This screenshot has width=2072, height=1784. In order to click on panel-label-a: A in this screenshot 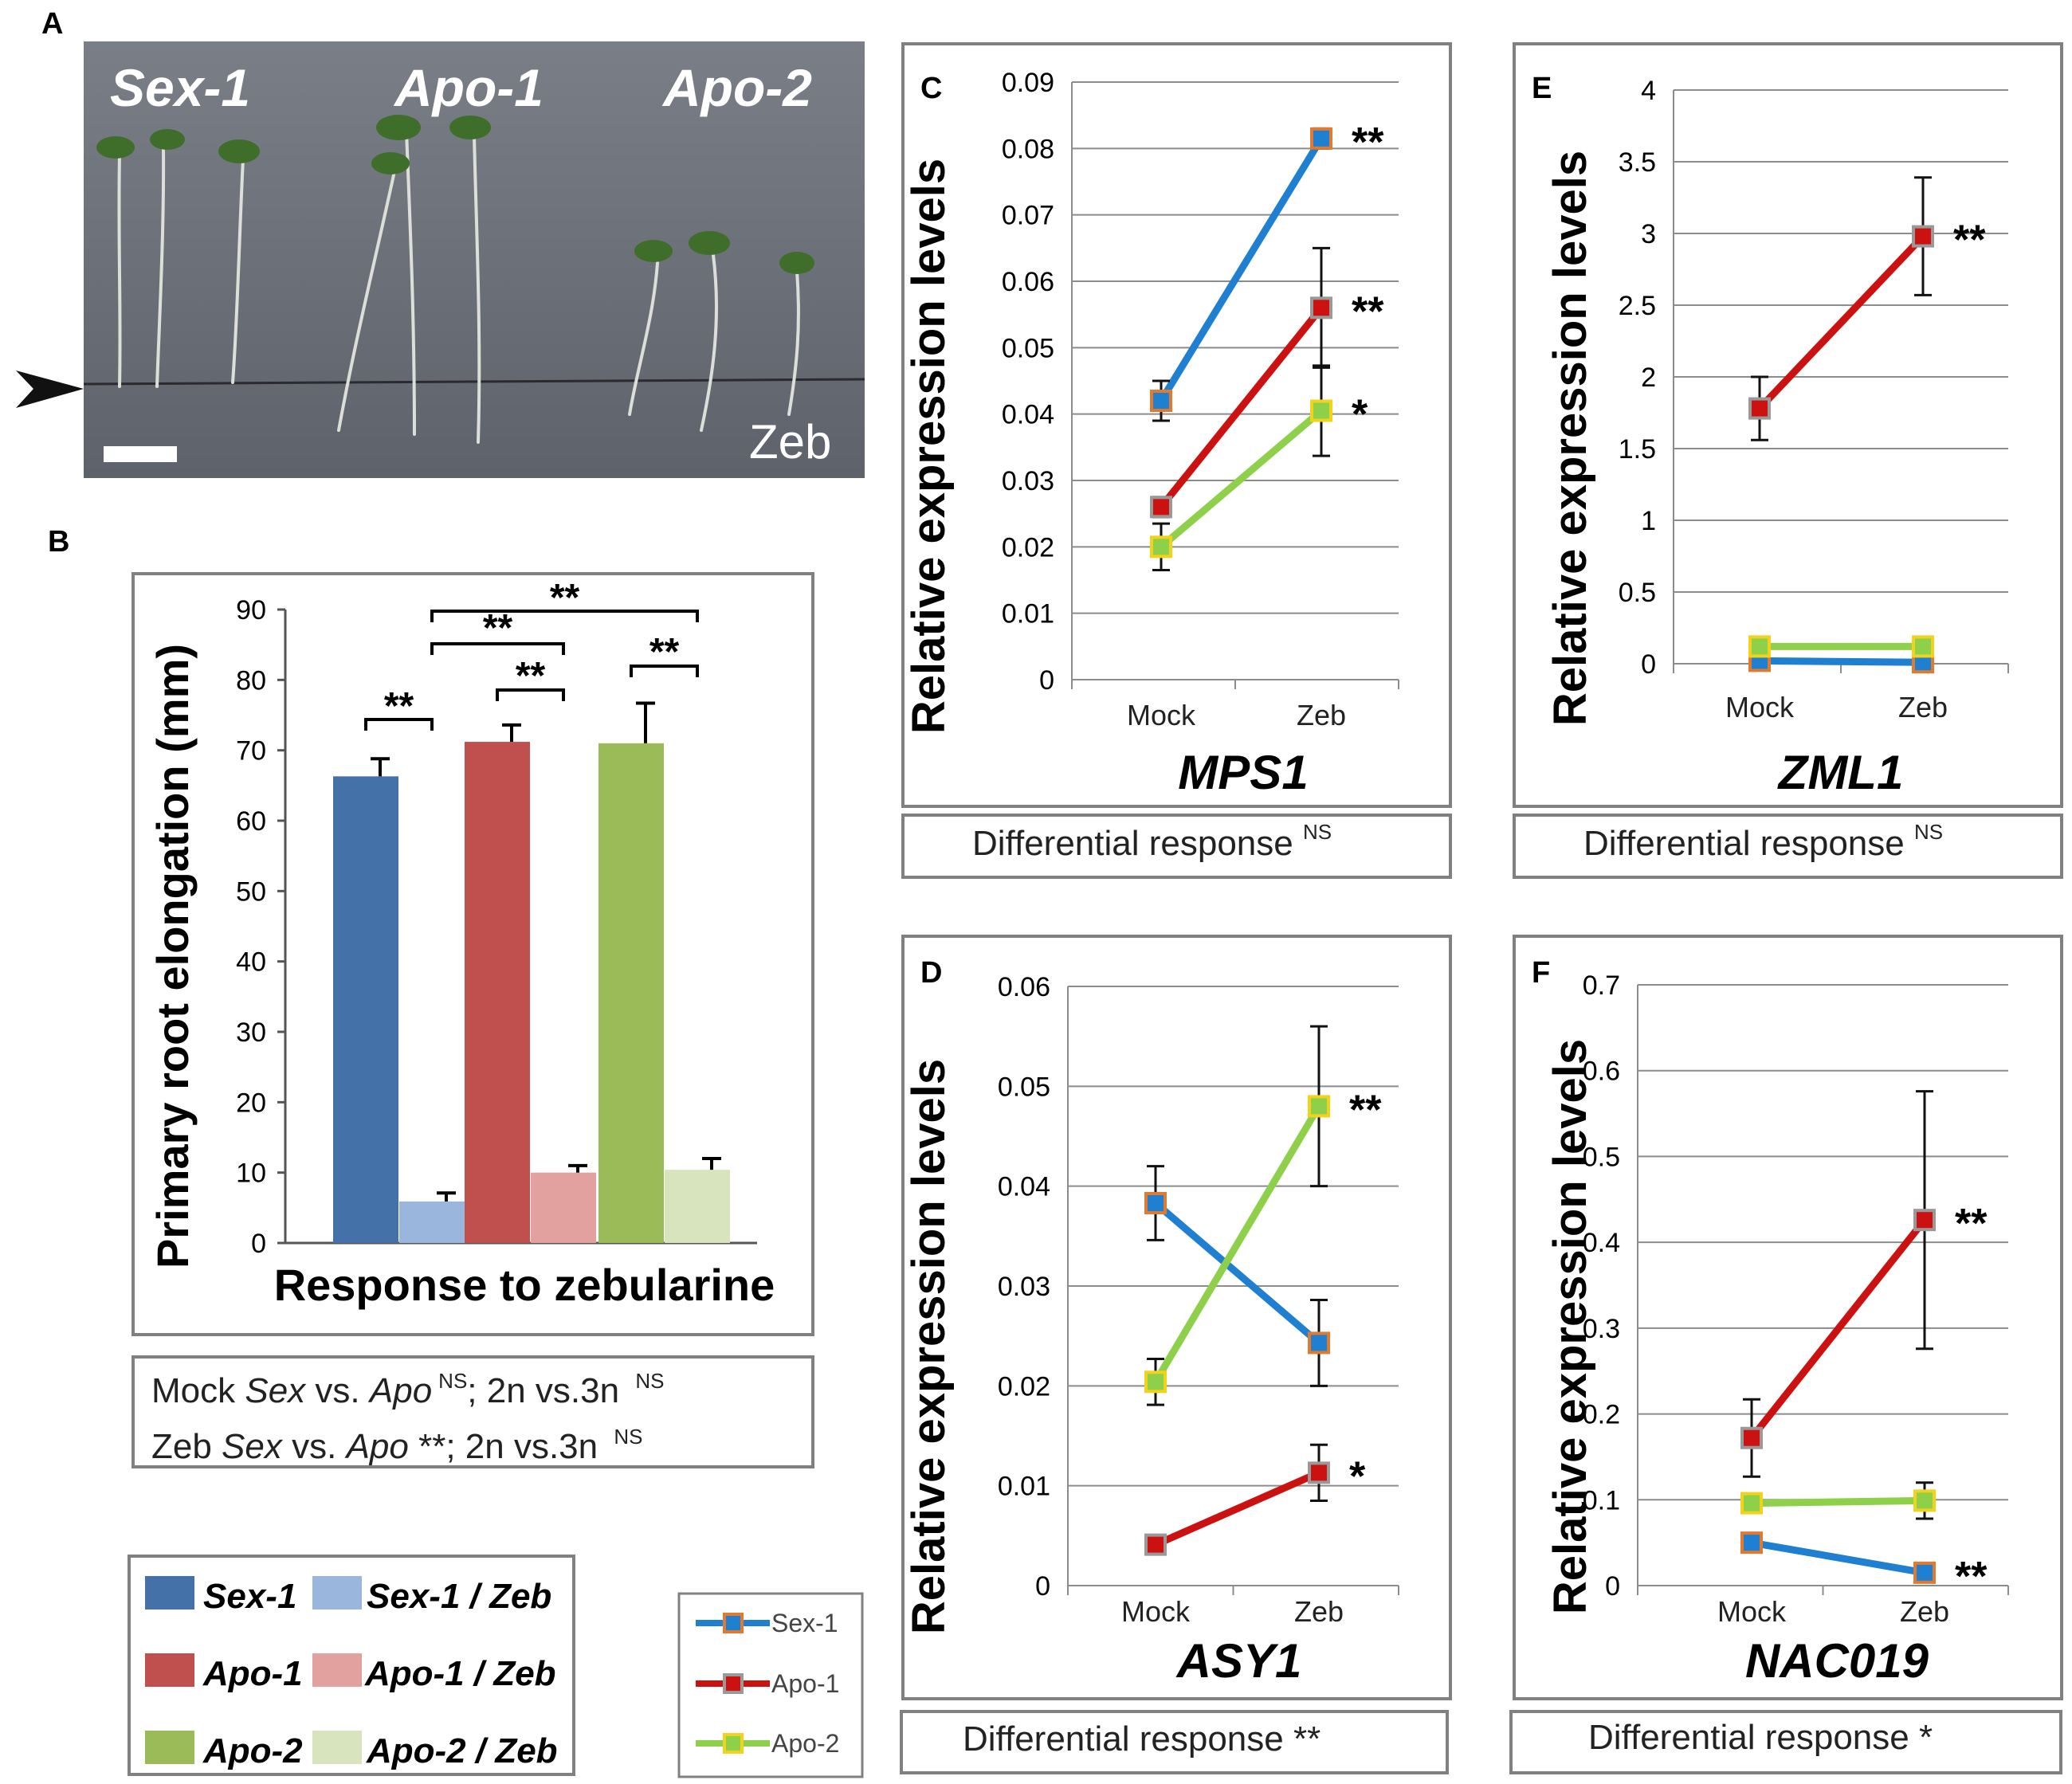, I will do `click(52, 24)`.